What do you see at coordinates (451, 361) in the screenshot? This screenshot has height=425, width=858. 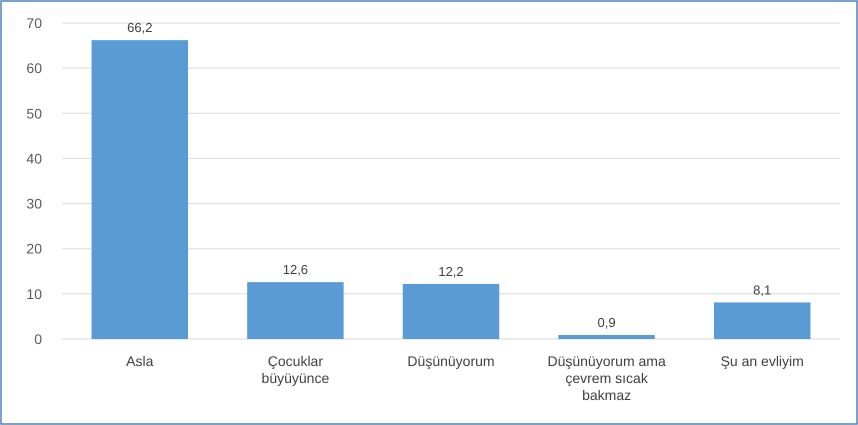 I see `x-tick-label: Düşünüyorum` at bounding box center [451, 361].